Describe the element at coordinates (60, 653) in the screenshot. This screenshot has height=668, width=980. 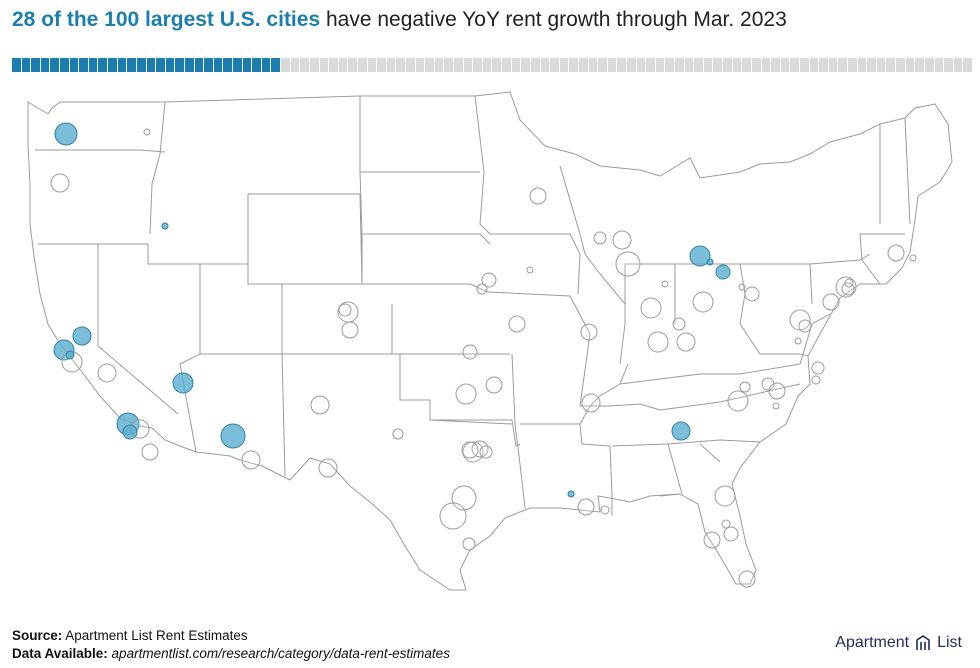
I see `data-available-label: Data Available:` at that location.